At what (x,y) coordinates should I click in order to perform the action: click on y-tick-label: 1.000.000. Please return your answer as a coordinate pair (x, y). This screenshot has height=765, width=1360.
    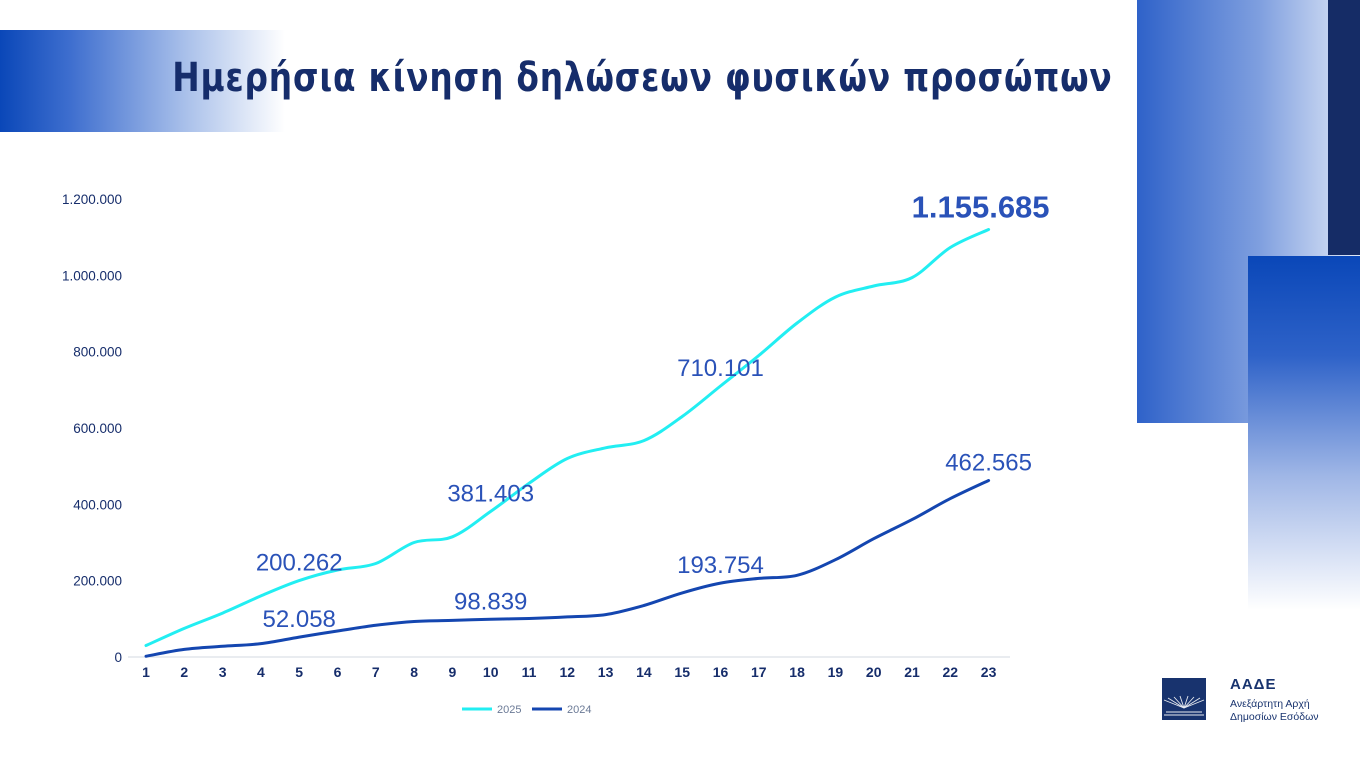
    Looking at the image, I should click on (92, 275).